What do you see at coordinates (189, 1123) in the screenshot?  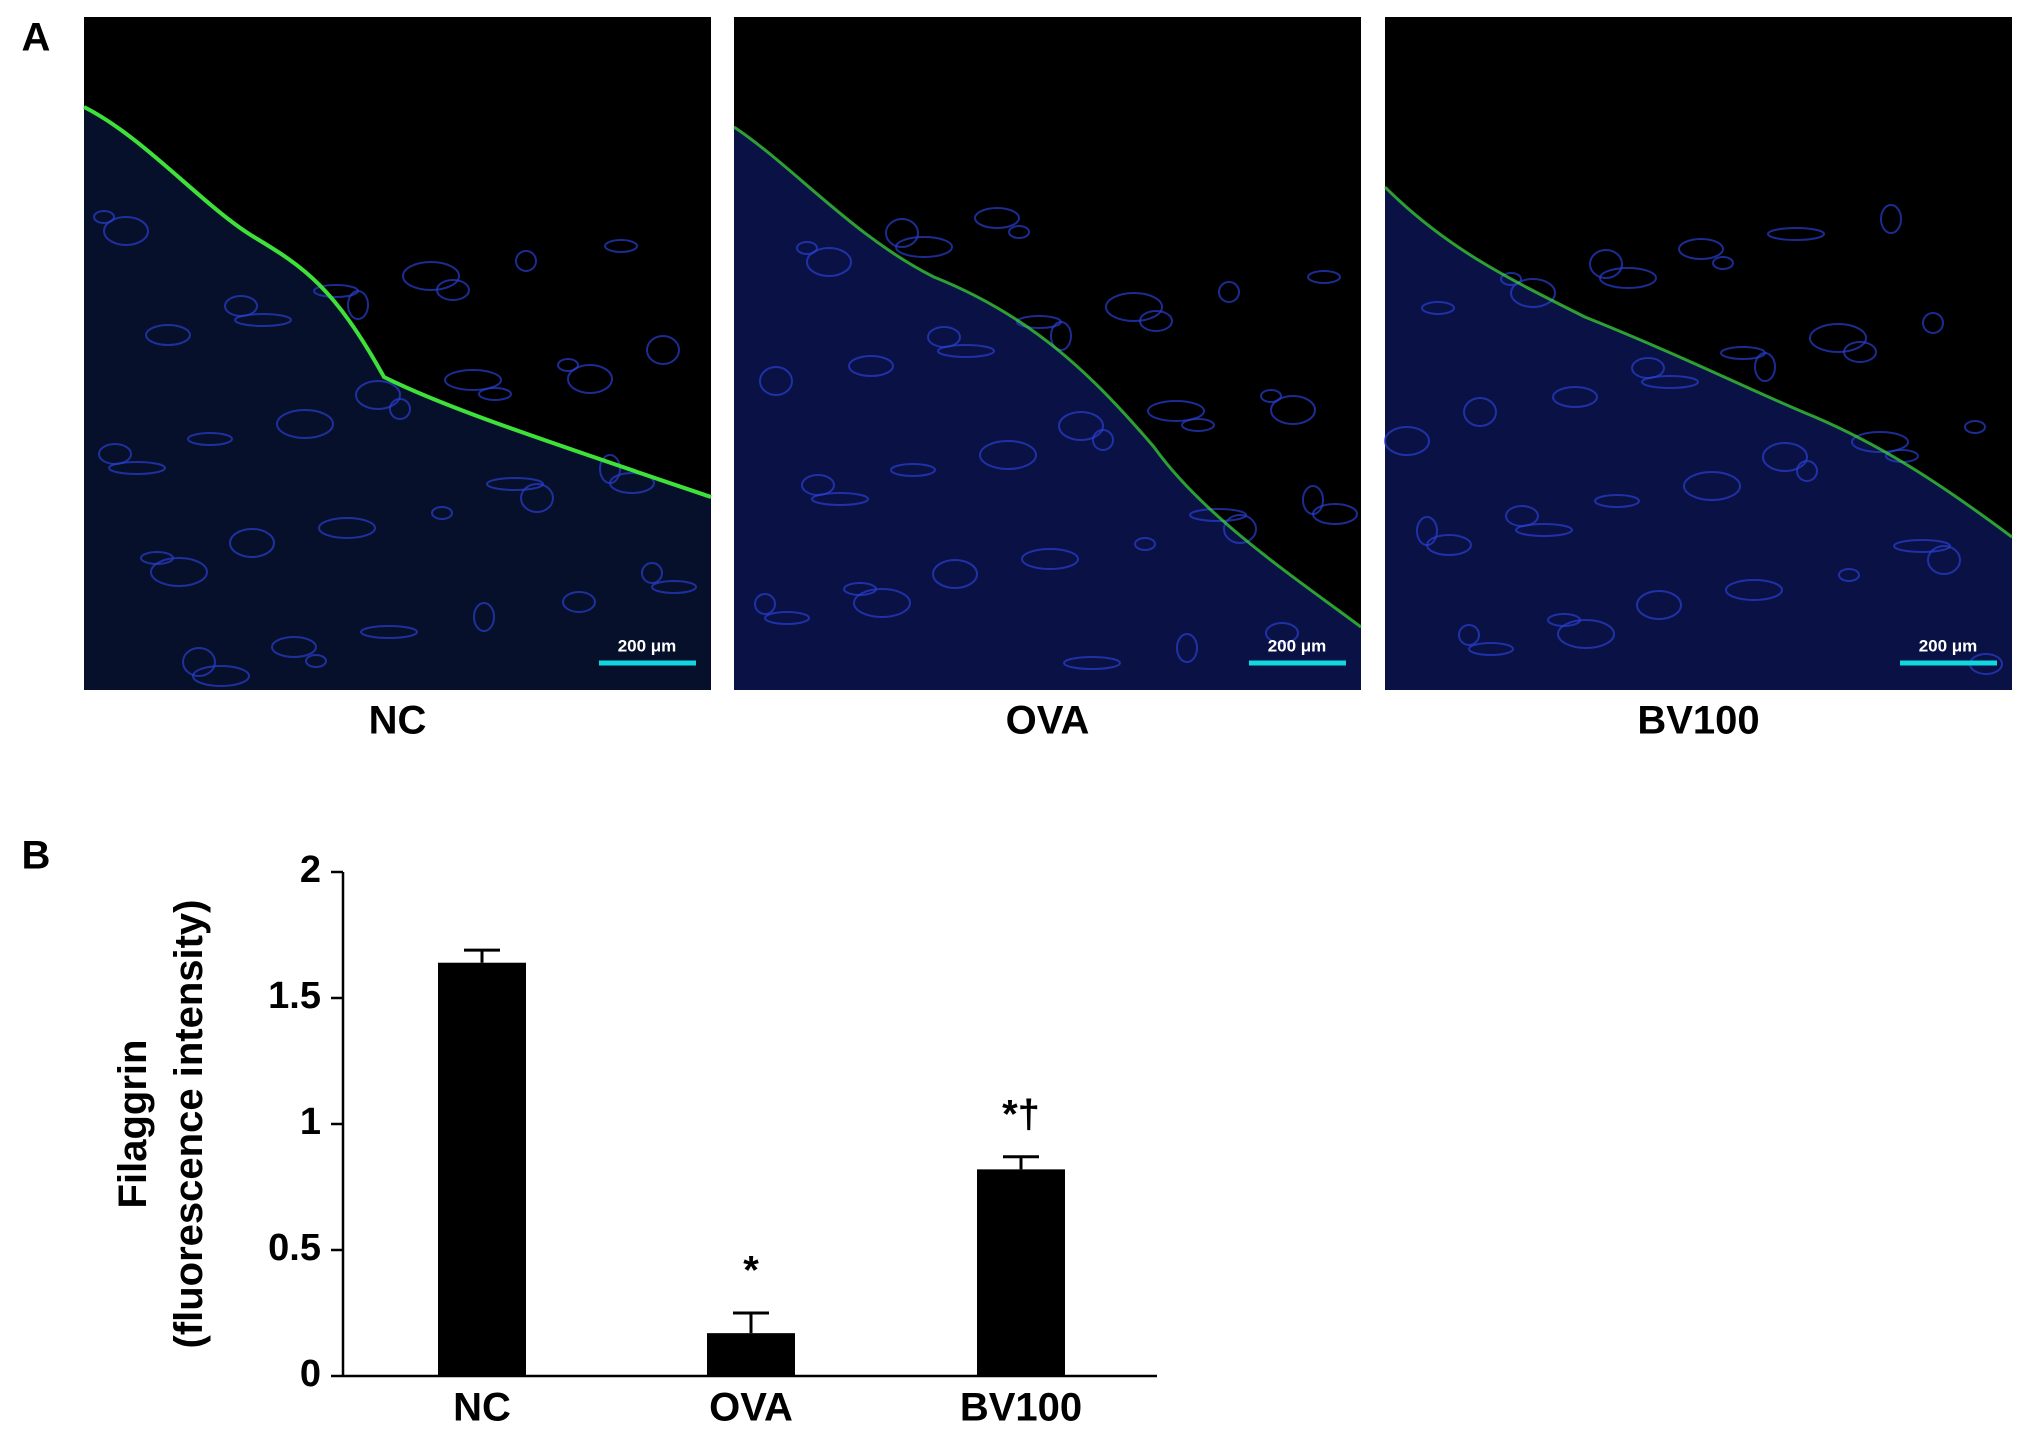 I see `y-axis-title-line: (fluorescence intensity)` at bounding box center [189, 1123].